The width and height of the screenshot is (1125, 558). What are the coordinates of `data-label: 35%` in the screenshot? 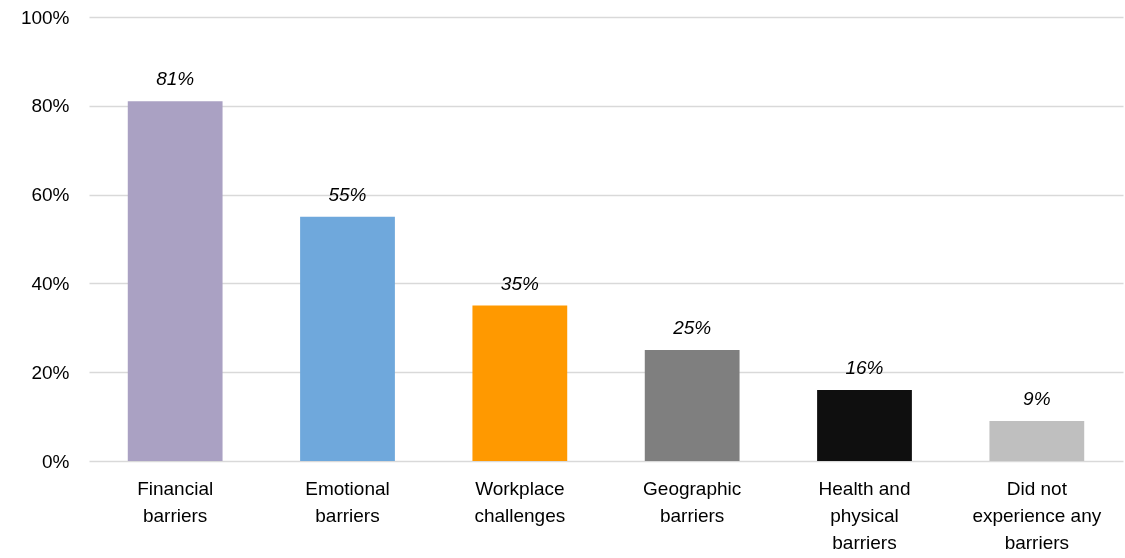 It's located at (519, 283).